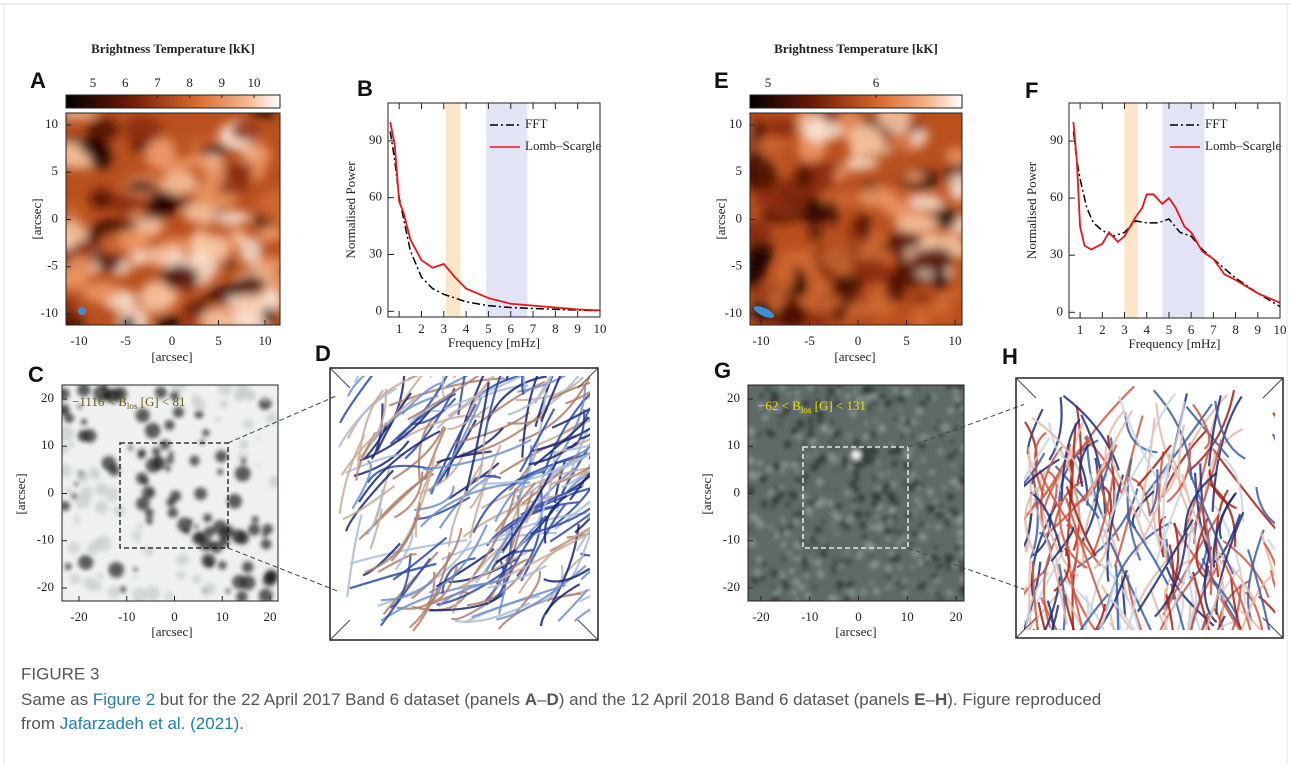 The width and height of the screenshot is (1291, 765). Describe the element at coordinates (125, 340) in the screenshot. I see `x-tick-label: -5` at that location.